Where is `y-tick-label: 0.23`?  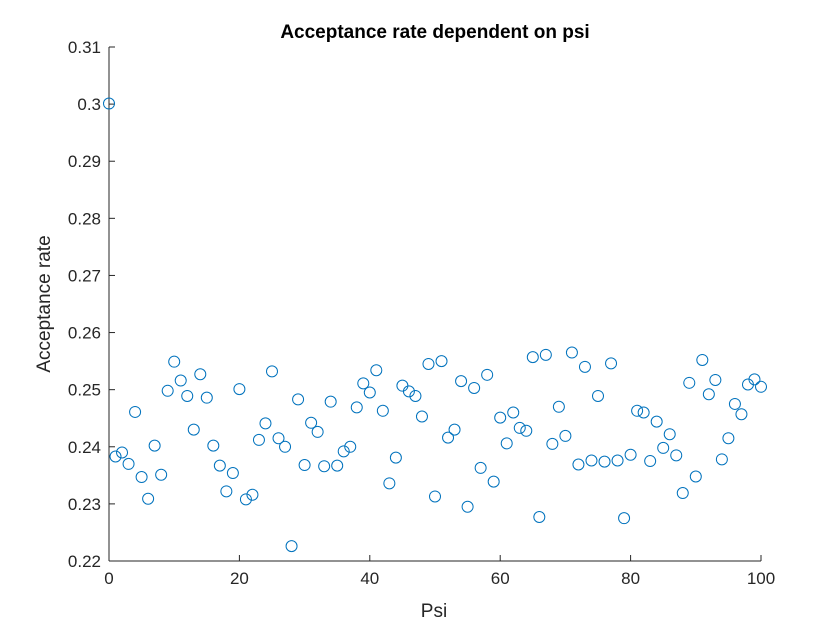
y-tick-label: 0.23 is located at coordinates (84, 504).